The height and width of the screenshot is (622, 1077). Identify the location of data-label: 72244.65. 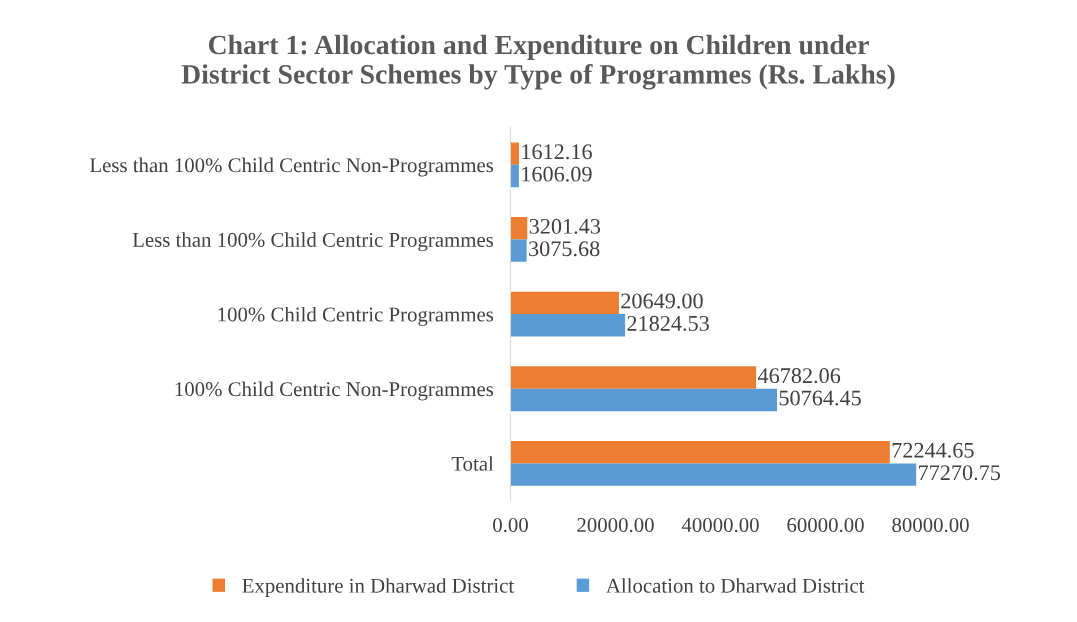
(933, 450).